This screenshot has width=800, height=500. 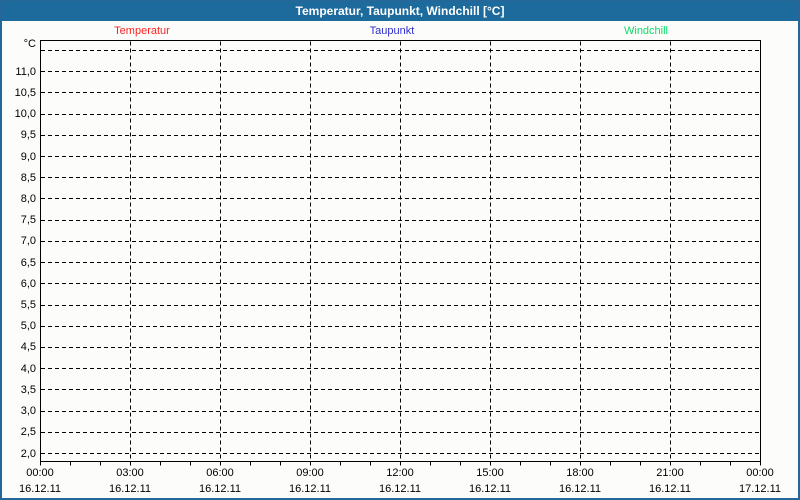 I want to click on chart-title: Temperatur, Taupunkt, Windchill [°C], so click(x=400, y=10).